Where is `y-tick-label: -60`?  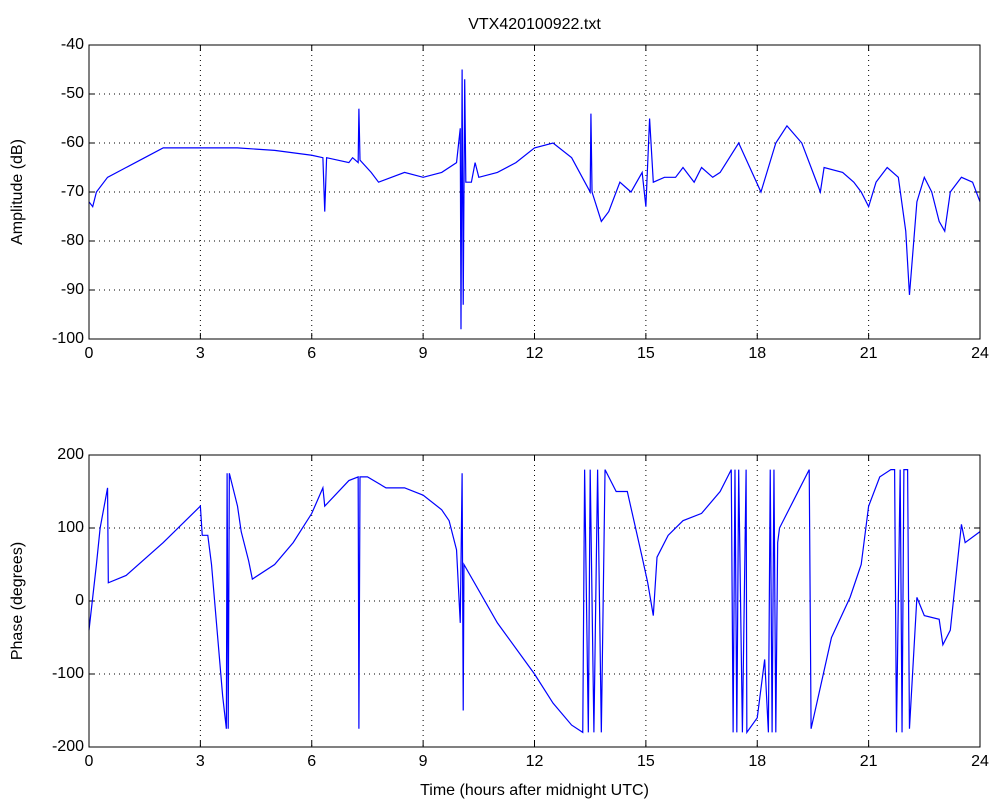
y-tick-label: -60 is located at coordinates (72, 142).